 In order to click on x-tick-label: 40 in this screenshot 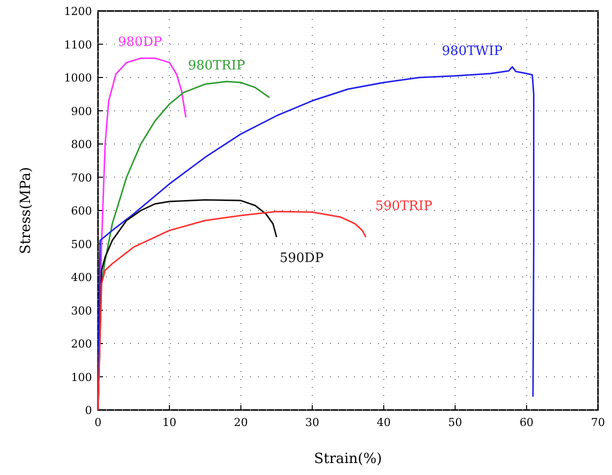, I will do `click(383, 422)`.